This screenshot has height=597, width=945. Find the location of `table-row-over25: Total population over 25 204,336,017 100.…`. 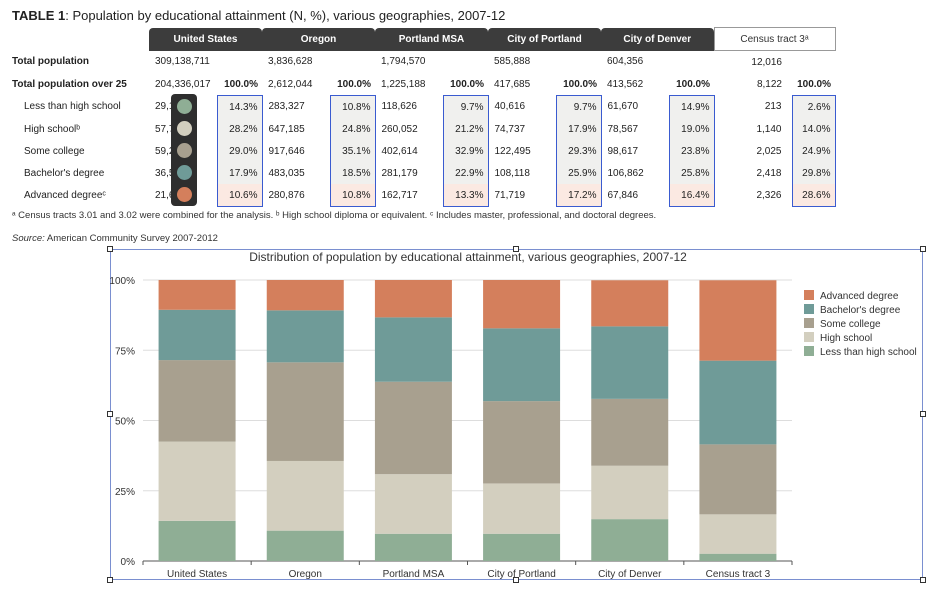

table-row-over25: Total population over 25 204,336,017 100.… is located at coordinates (421, 84).